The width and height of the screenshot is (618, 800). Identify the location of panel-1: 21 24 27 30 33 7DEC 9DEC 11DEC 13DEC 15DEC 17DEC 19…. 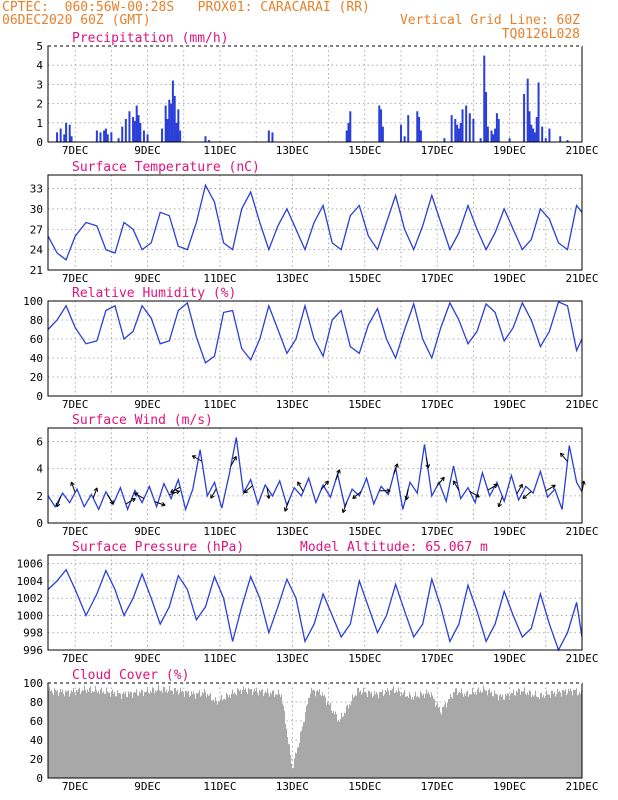
(314, 222).